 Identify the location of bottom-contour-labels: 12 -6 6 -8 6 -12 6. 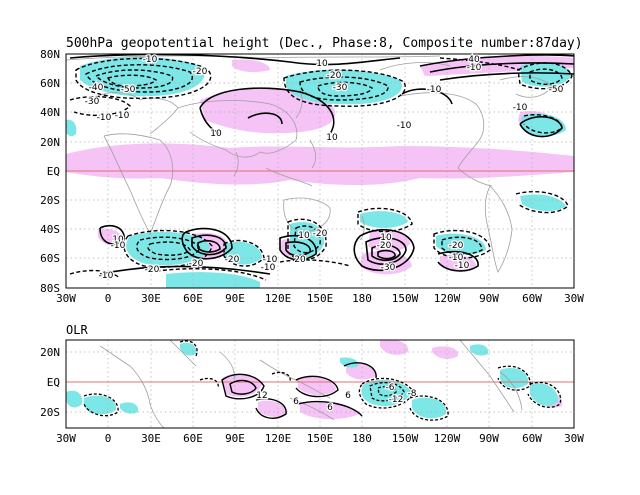
(336, 398).